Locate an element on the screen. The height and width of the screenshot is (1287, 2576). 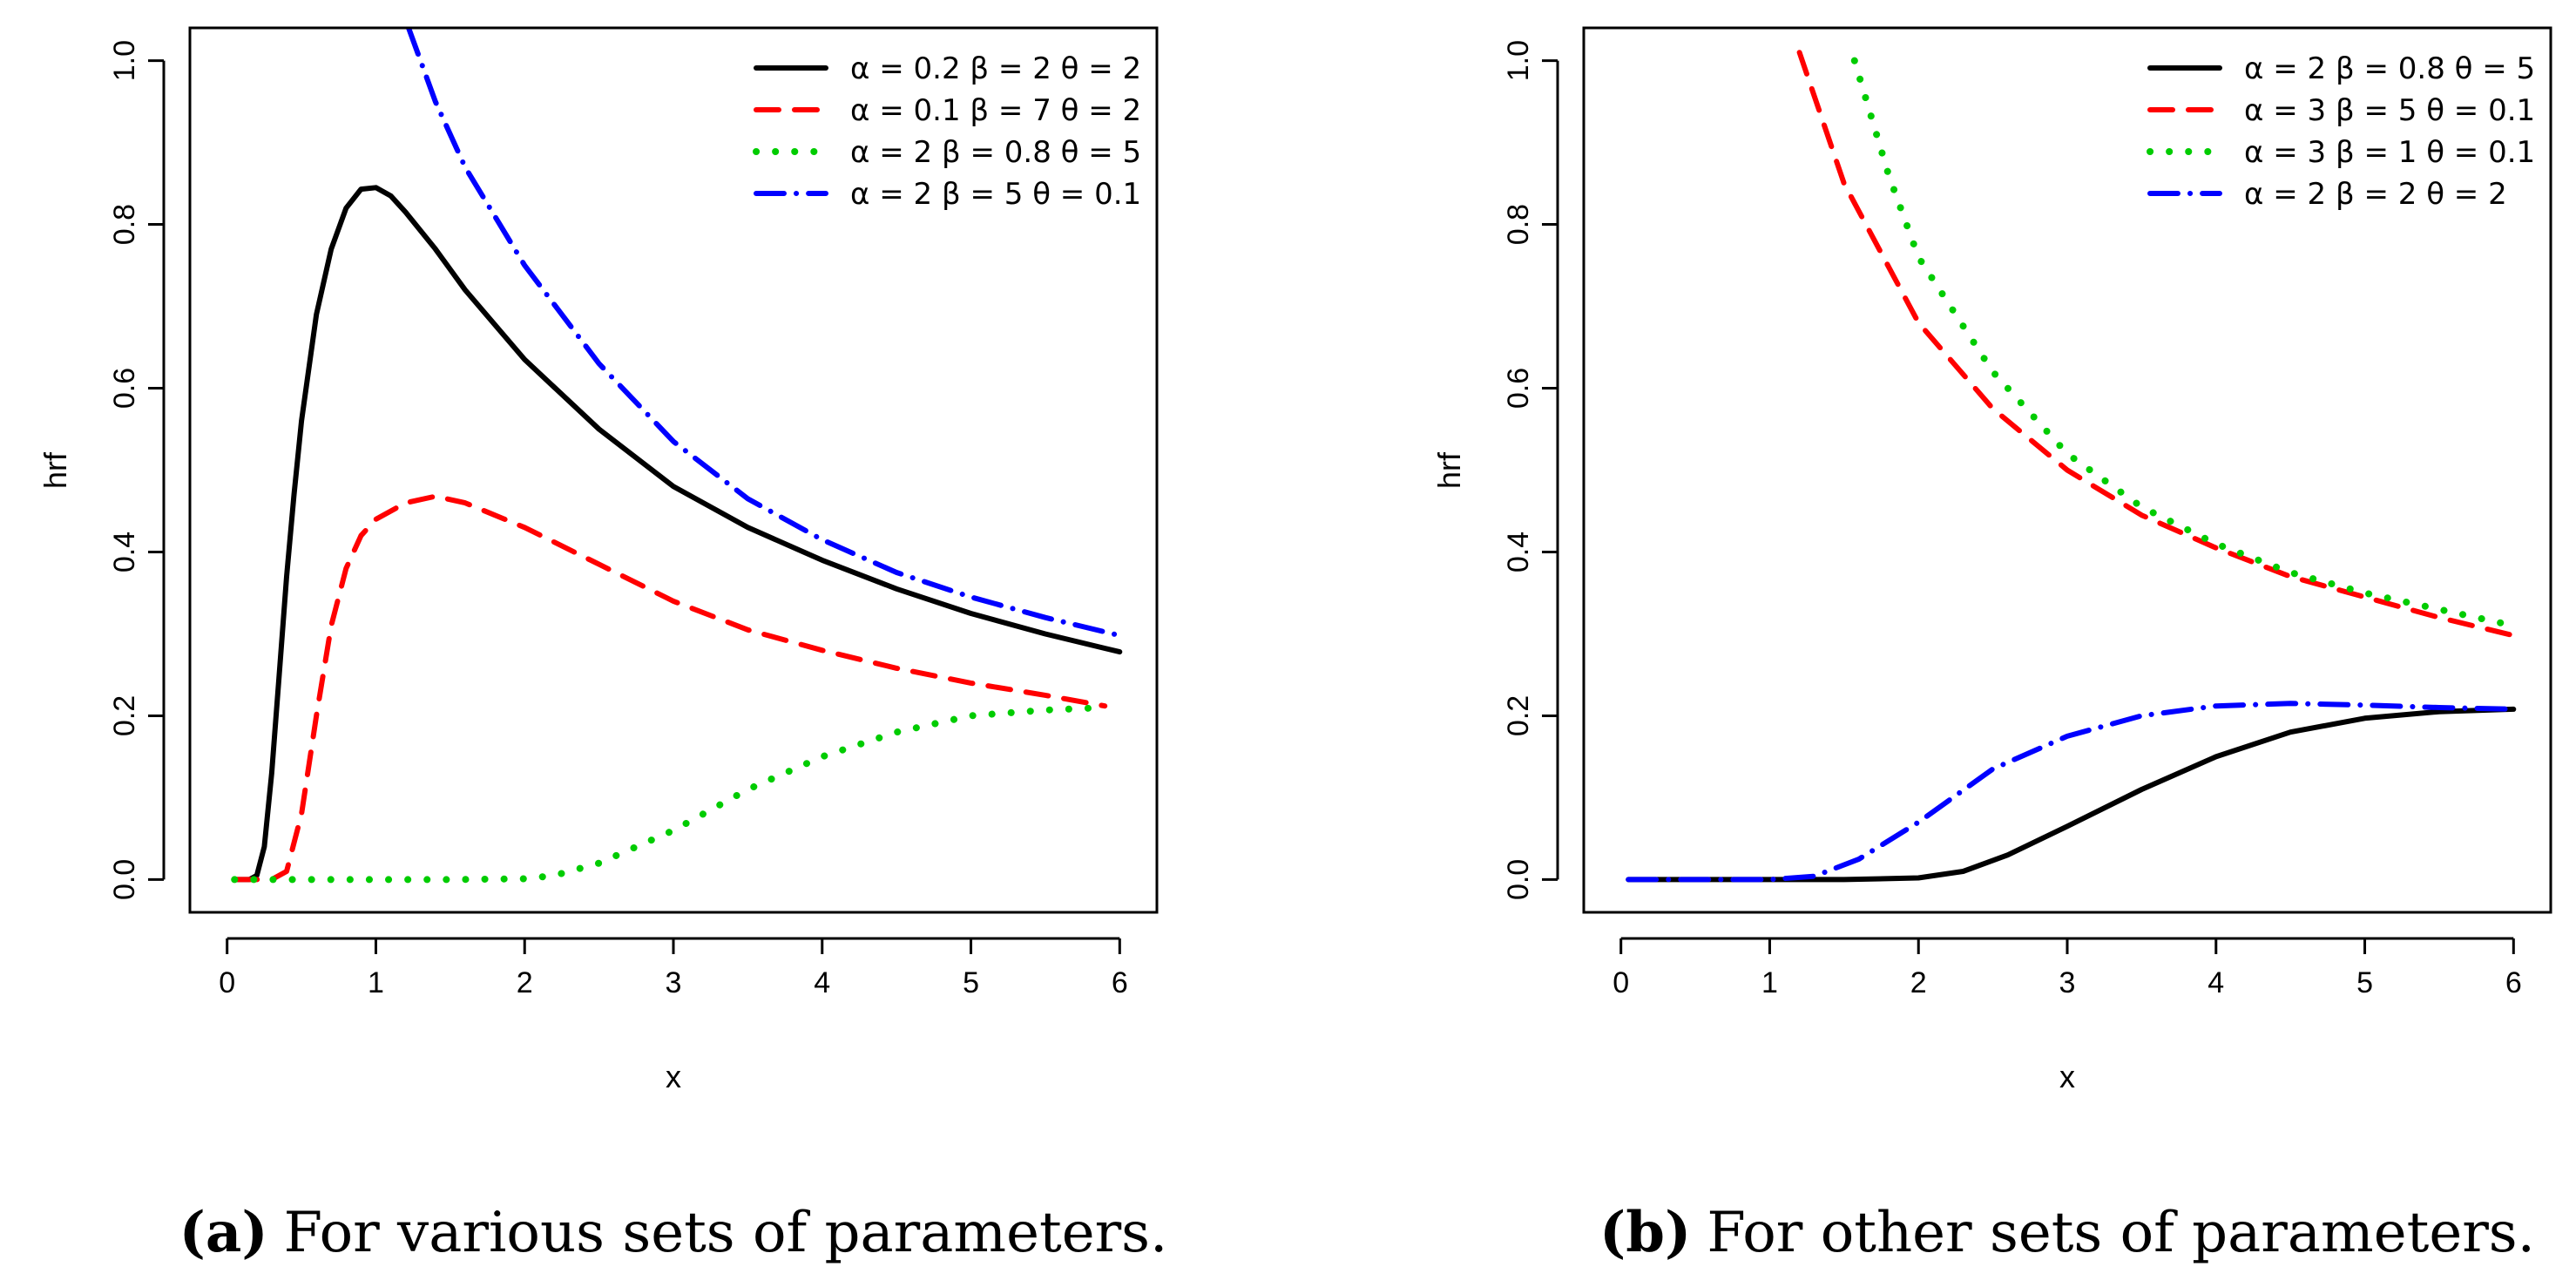
legend-label-2: α = 3 β = 5 θ = 0.1 is located at coordinates (2389, 110).